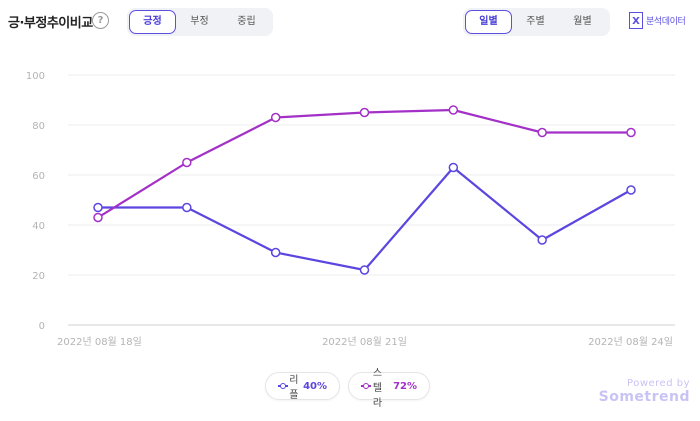  Describe the element at coordinates (644, 397) in the screenshot. I see `brand-name: Sometrend` at that location.